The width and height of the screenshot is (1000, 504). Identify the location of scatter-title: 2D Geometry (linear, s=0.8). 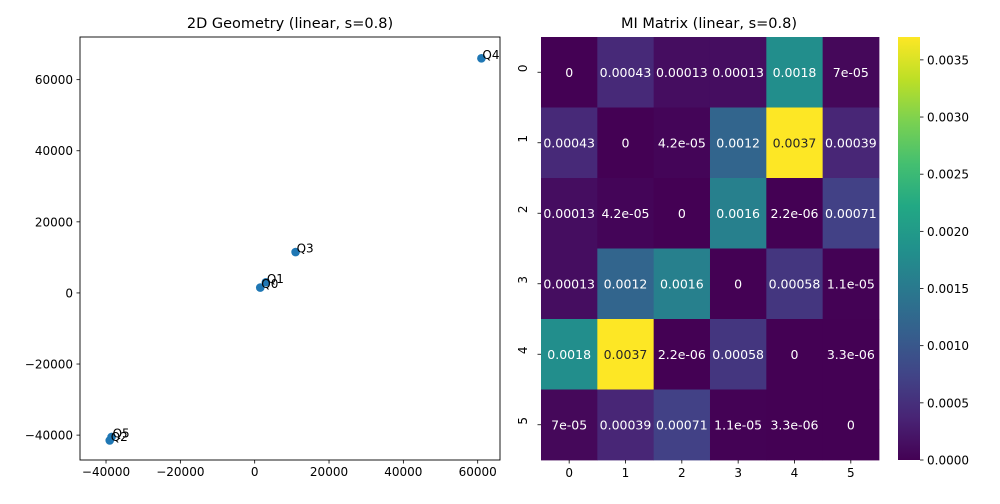
(290, 24).